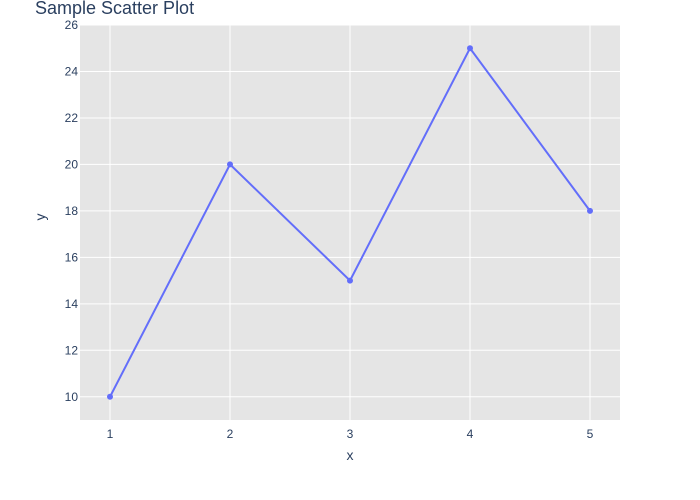 The width and height of the screenshot is (700, 500). I want to click on y-axis-ticks: 10 12 14 16 18 20 22 24 26, so click(72, 211).